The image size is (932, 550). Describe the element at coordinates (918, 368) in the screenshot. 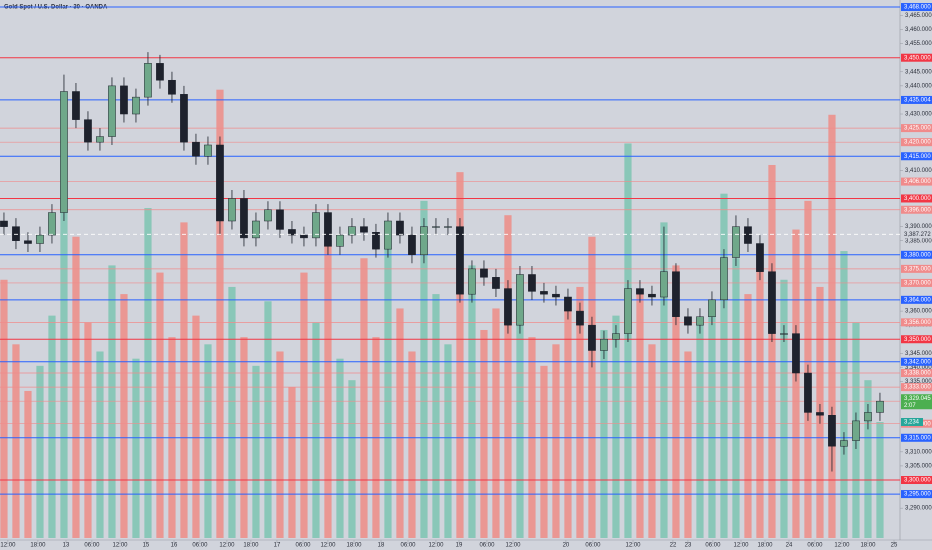

I see `y-tick-label: 3,340.000` at that location.